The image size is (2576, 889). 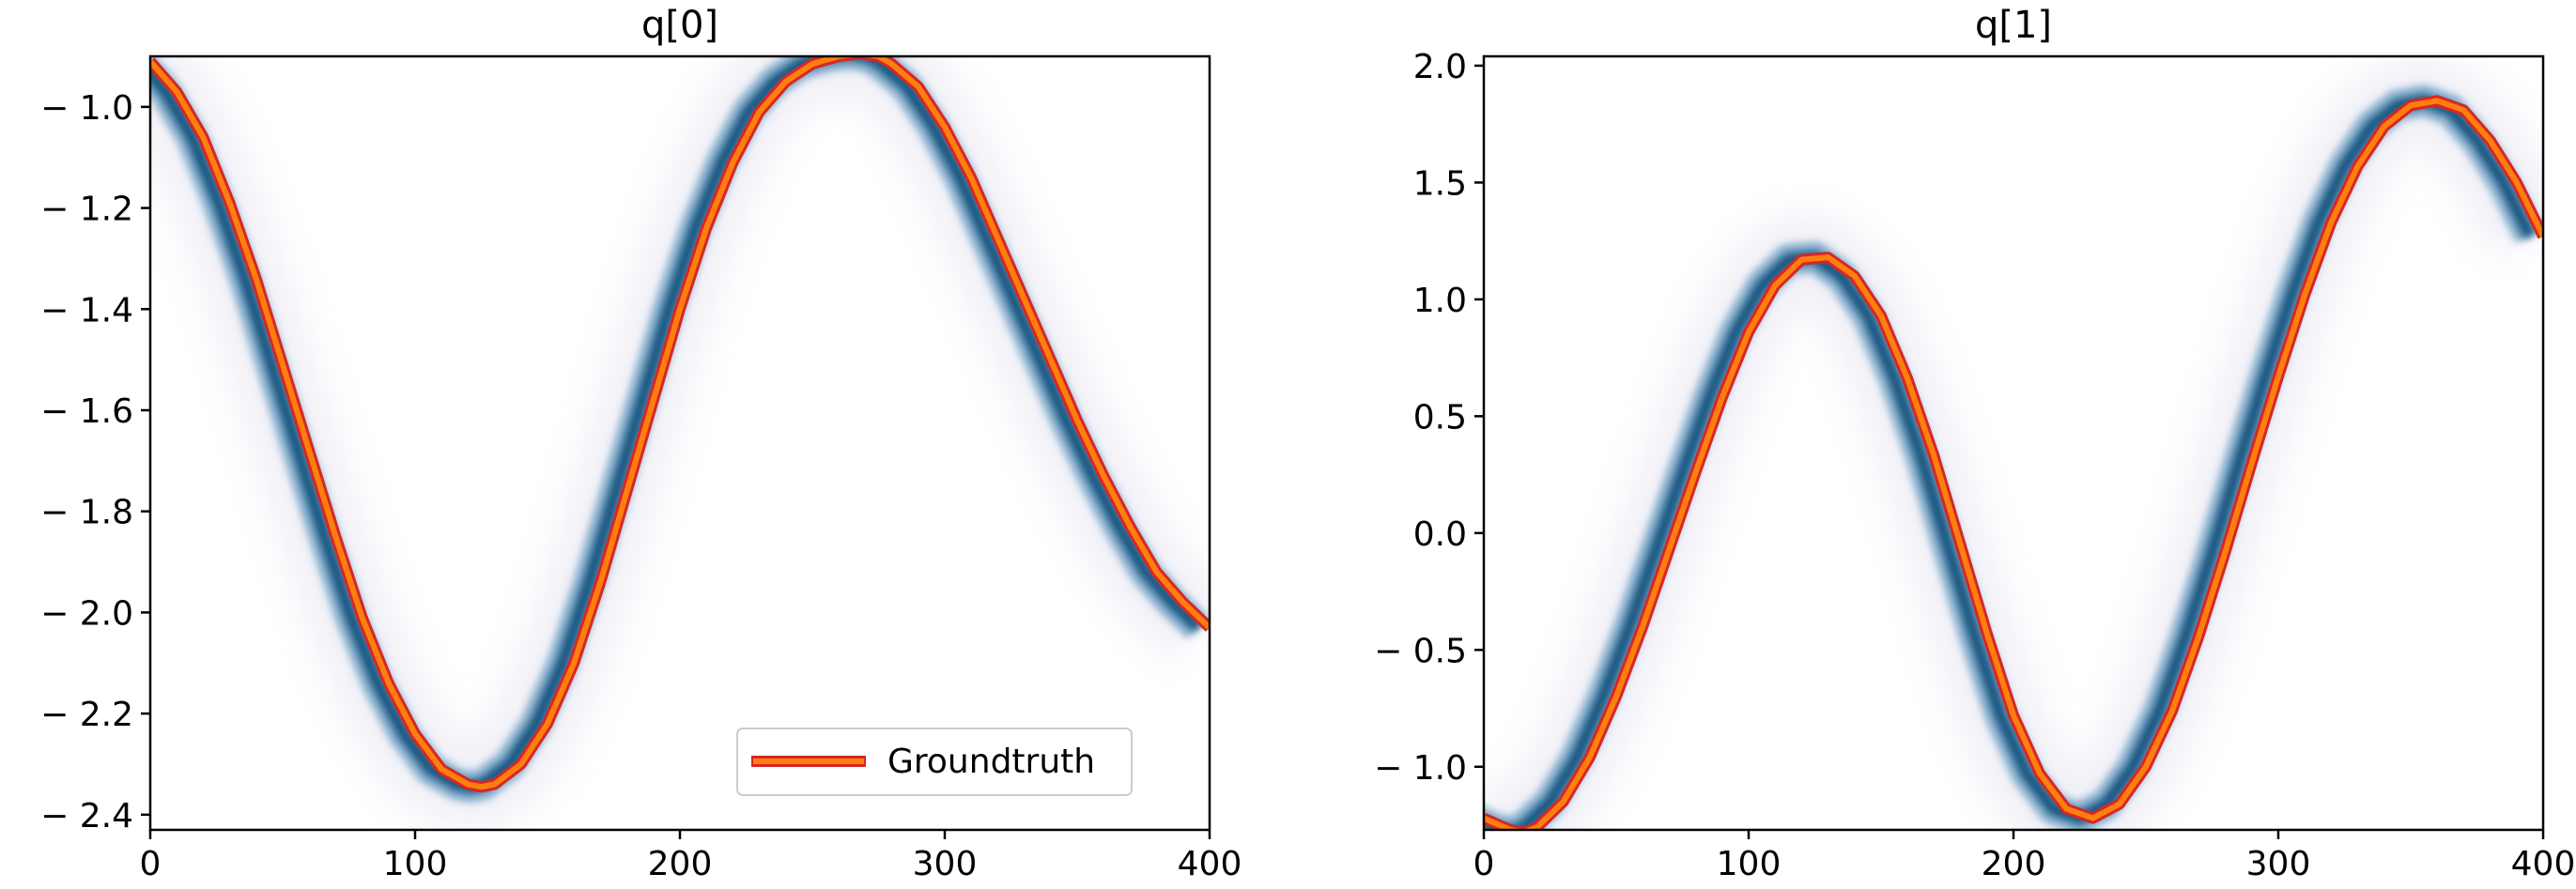 What do you see at coordinates (86, 310) in the screenshot?
I see `y-tick-label: − 1.4` at bounding box center [86, 310].